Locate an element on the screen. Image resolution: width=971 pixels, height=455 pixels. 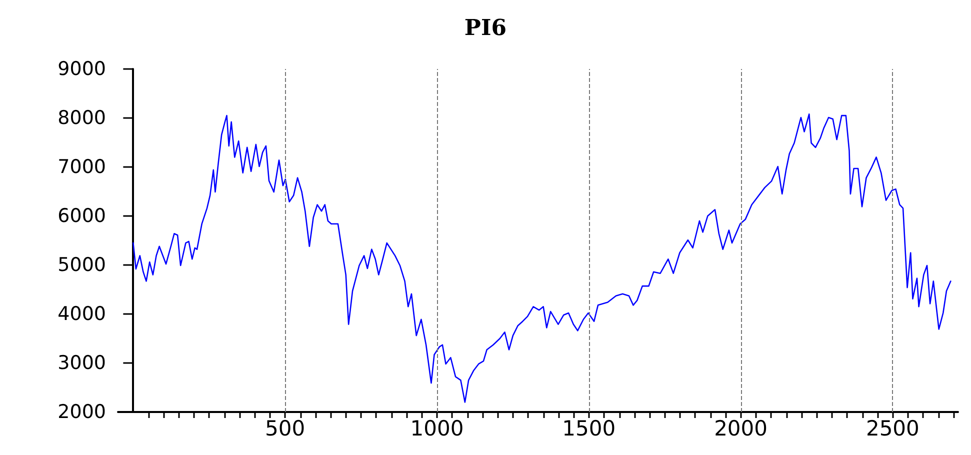
y-tick-label: 2000 is located at coordinates (82, 412).